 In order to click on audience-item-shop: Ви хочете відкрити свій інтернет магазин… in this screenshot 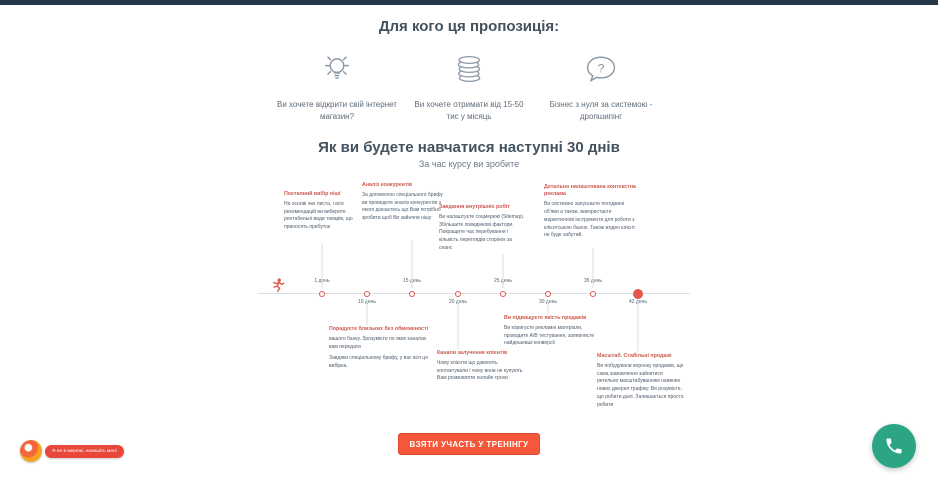, I will do `click(337, 85)`.